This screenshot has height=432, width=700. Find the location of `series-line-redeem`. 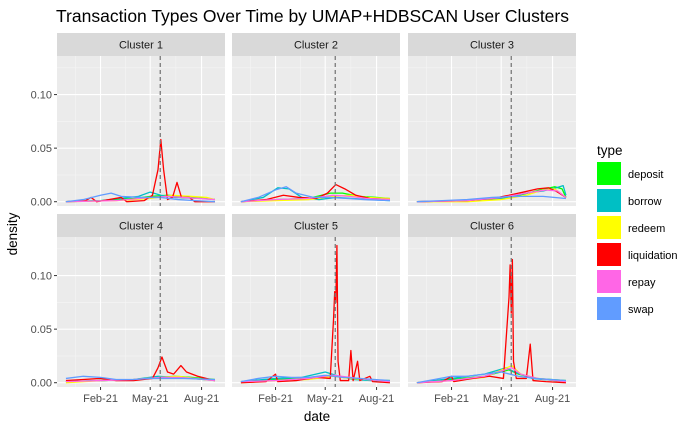

series-line-redeem is located at coordinates (491, 195).